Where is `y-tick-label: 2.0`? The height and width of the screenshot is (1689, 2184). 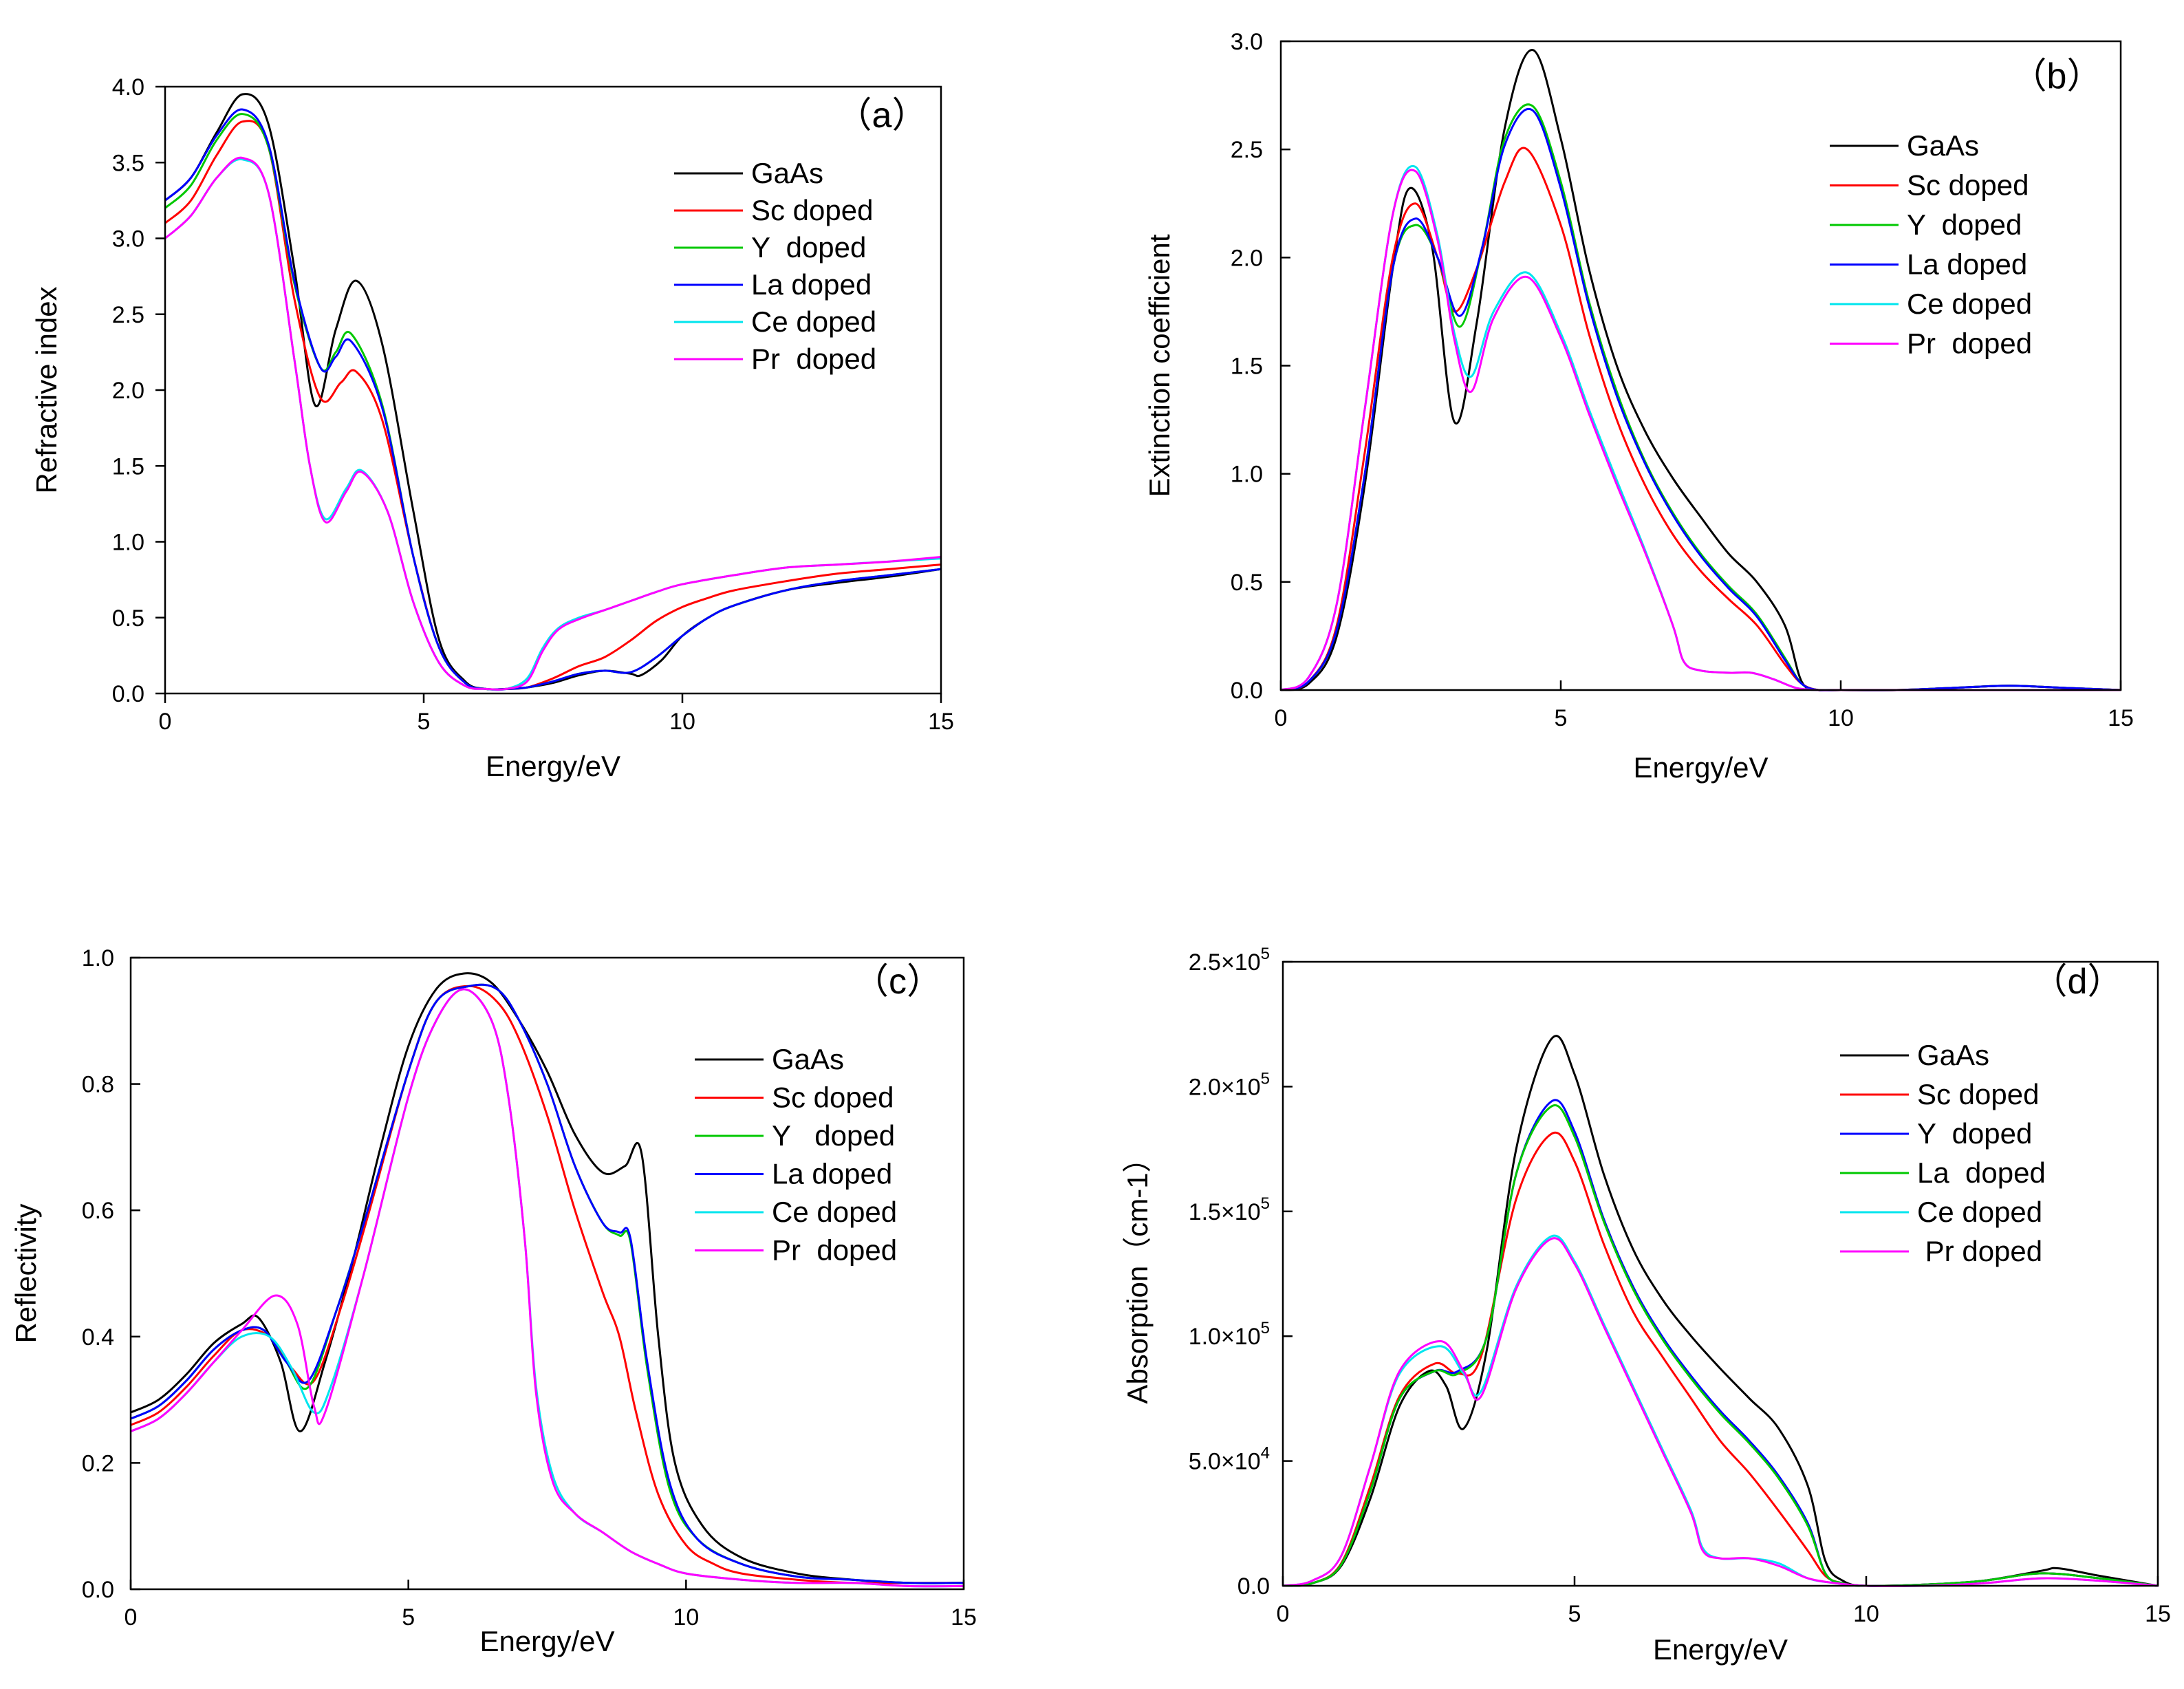 y-tick-label: 2.0 is located at coordinates (128, 391).